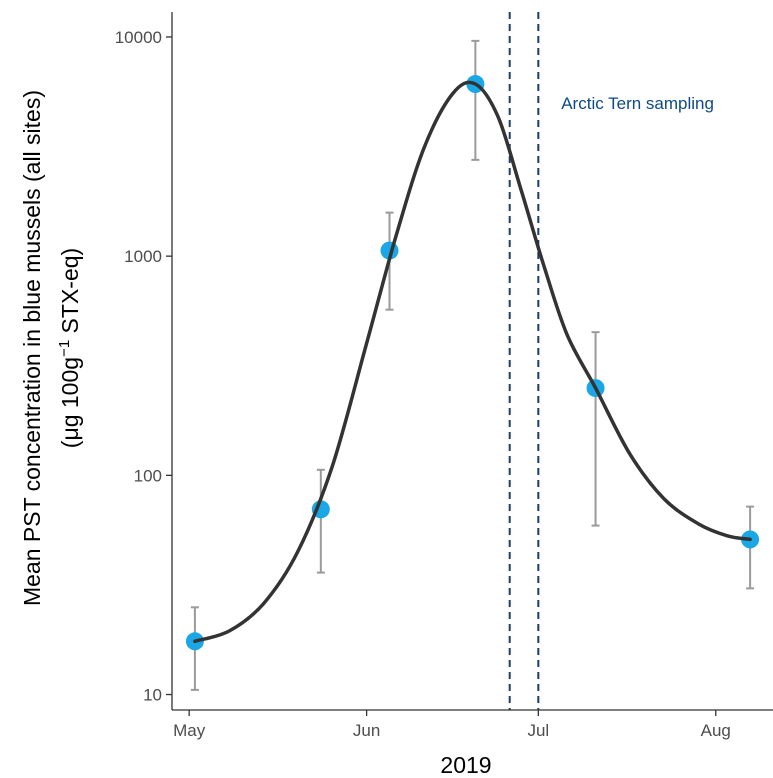 The image size is (773, 778). I want to click on y-tick-label-1000: 1000, so click(143, 256).